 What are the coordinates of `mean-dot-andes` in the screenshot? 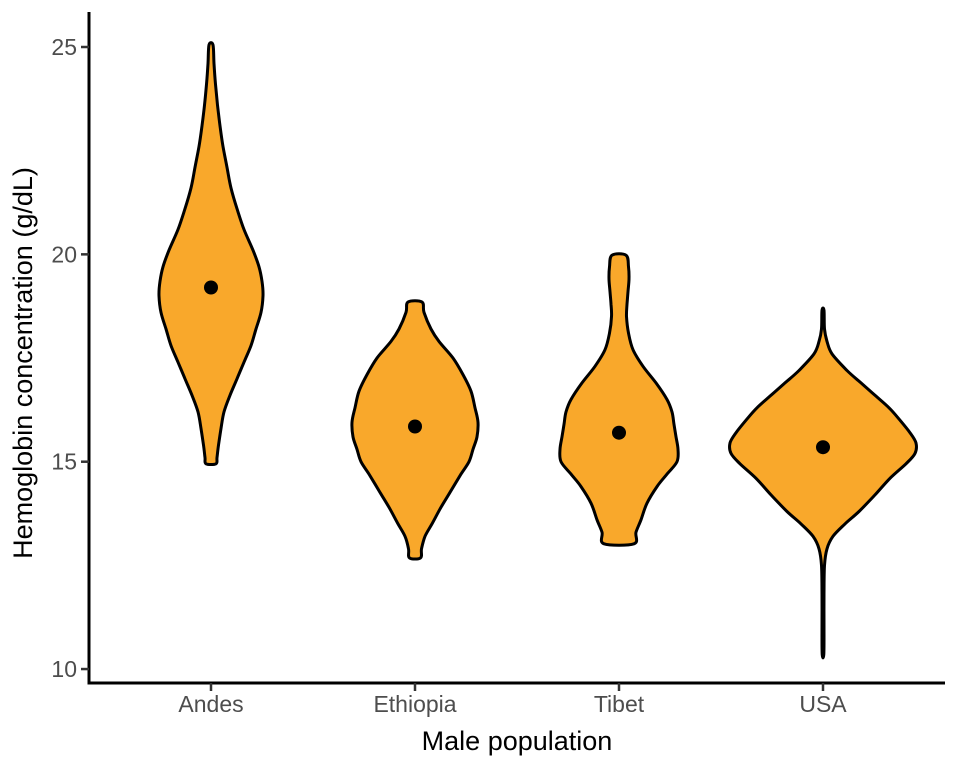 It's located at (211, 287).